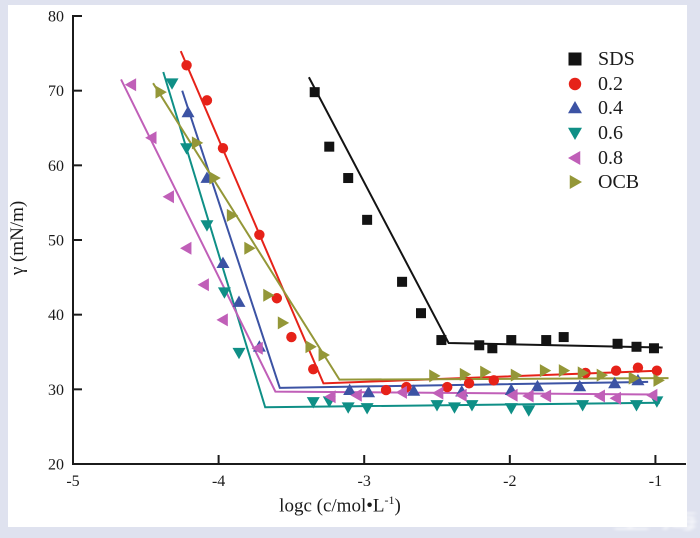  What do you see at coordinates (56, 465) in the screenshot?
I see `y-tick-label: 20` at bounding box center [56, 465].